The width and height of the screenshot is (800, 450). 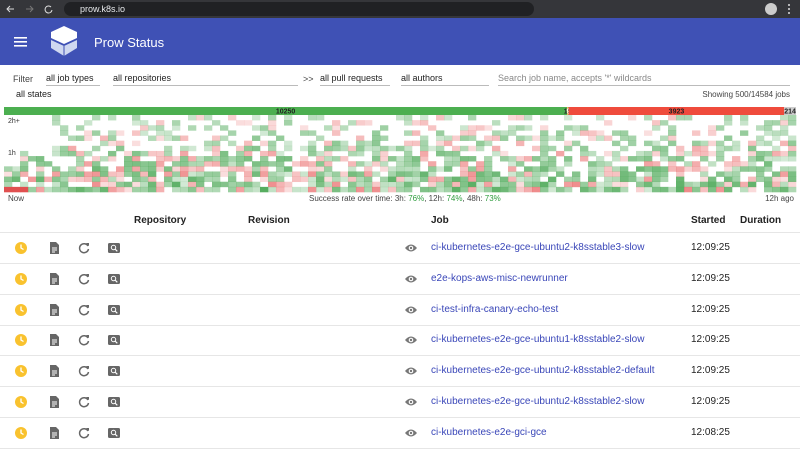 What do you see at coordinates (495, 309) in the screenshot?
I see `job-link: ci-test-infra-canary-echo-test` at bounding box center [495, 309].